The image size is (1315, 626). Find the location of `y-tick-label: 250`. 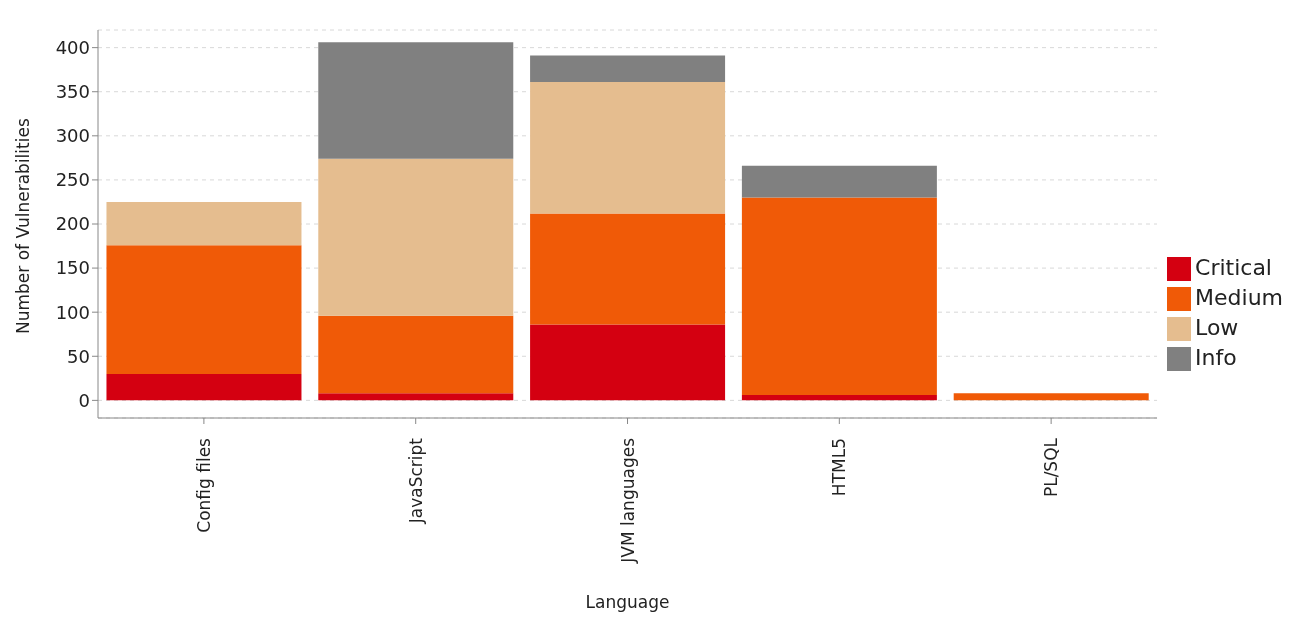

y-tick-label: 250 is located at coordinates (72, 180).